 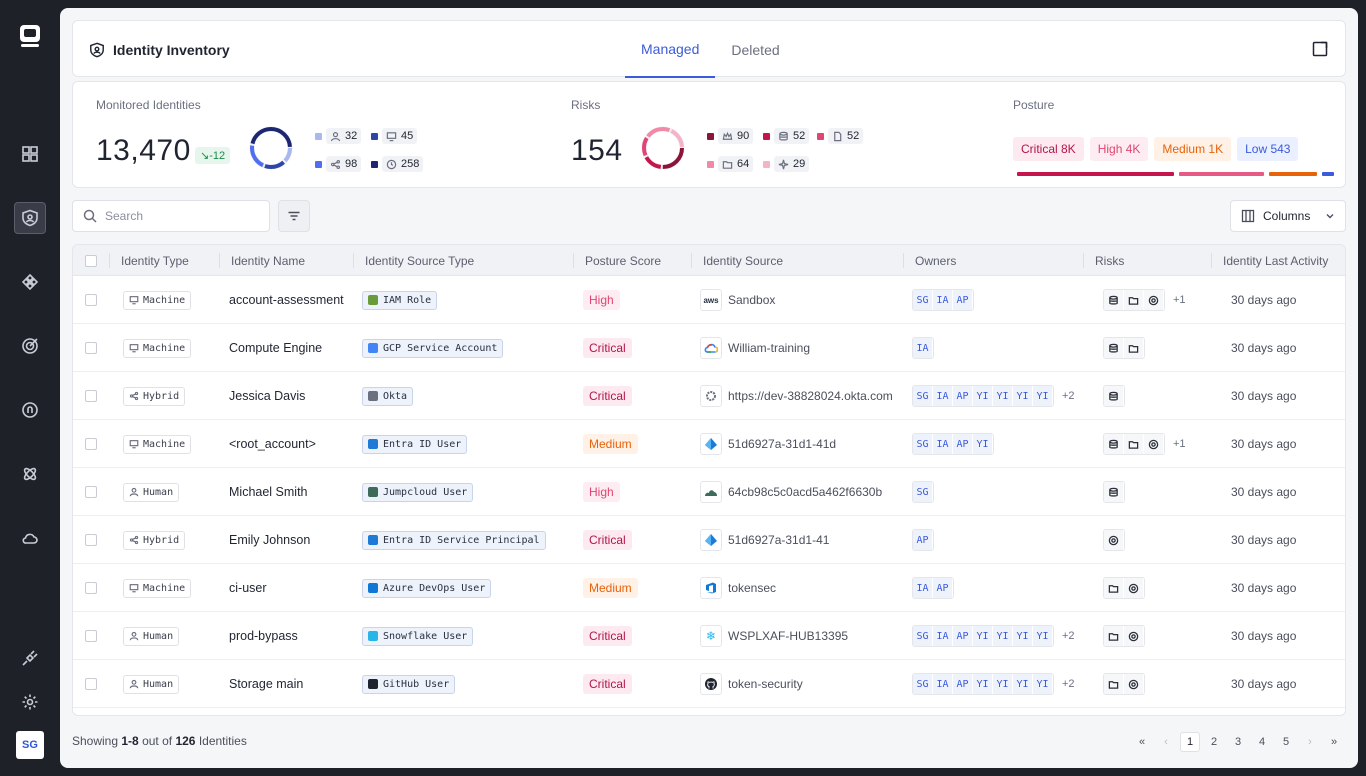 What do you see at coordinates (670, 49) in the screenshot?
I see `tab-managed: Managed` at bounding box center [670, 49].